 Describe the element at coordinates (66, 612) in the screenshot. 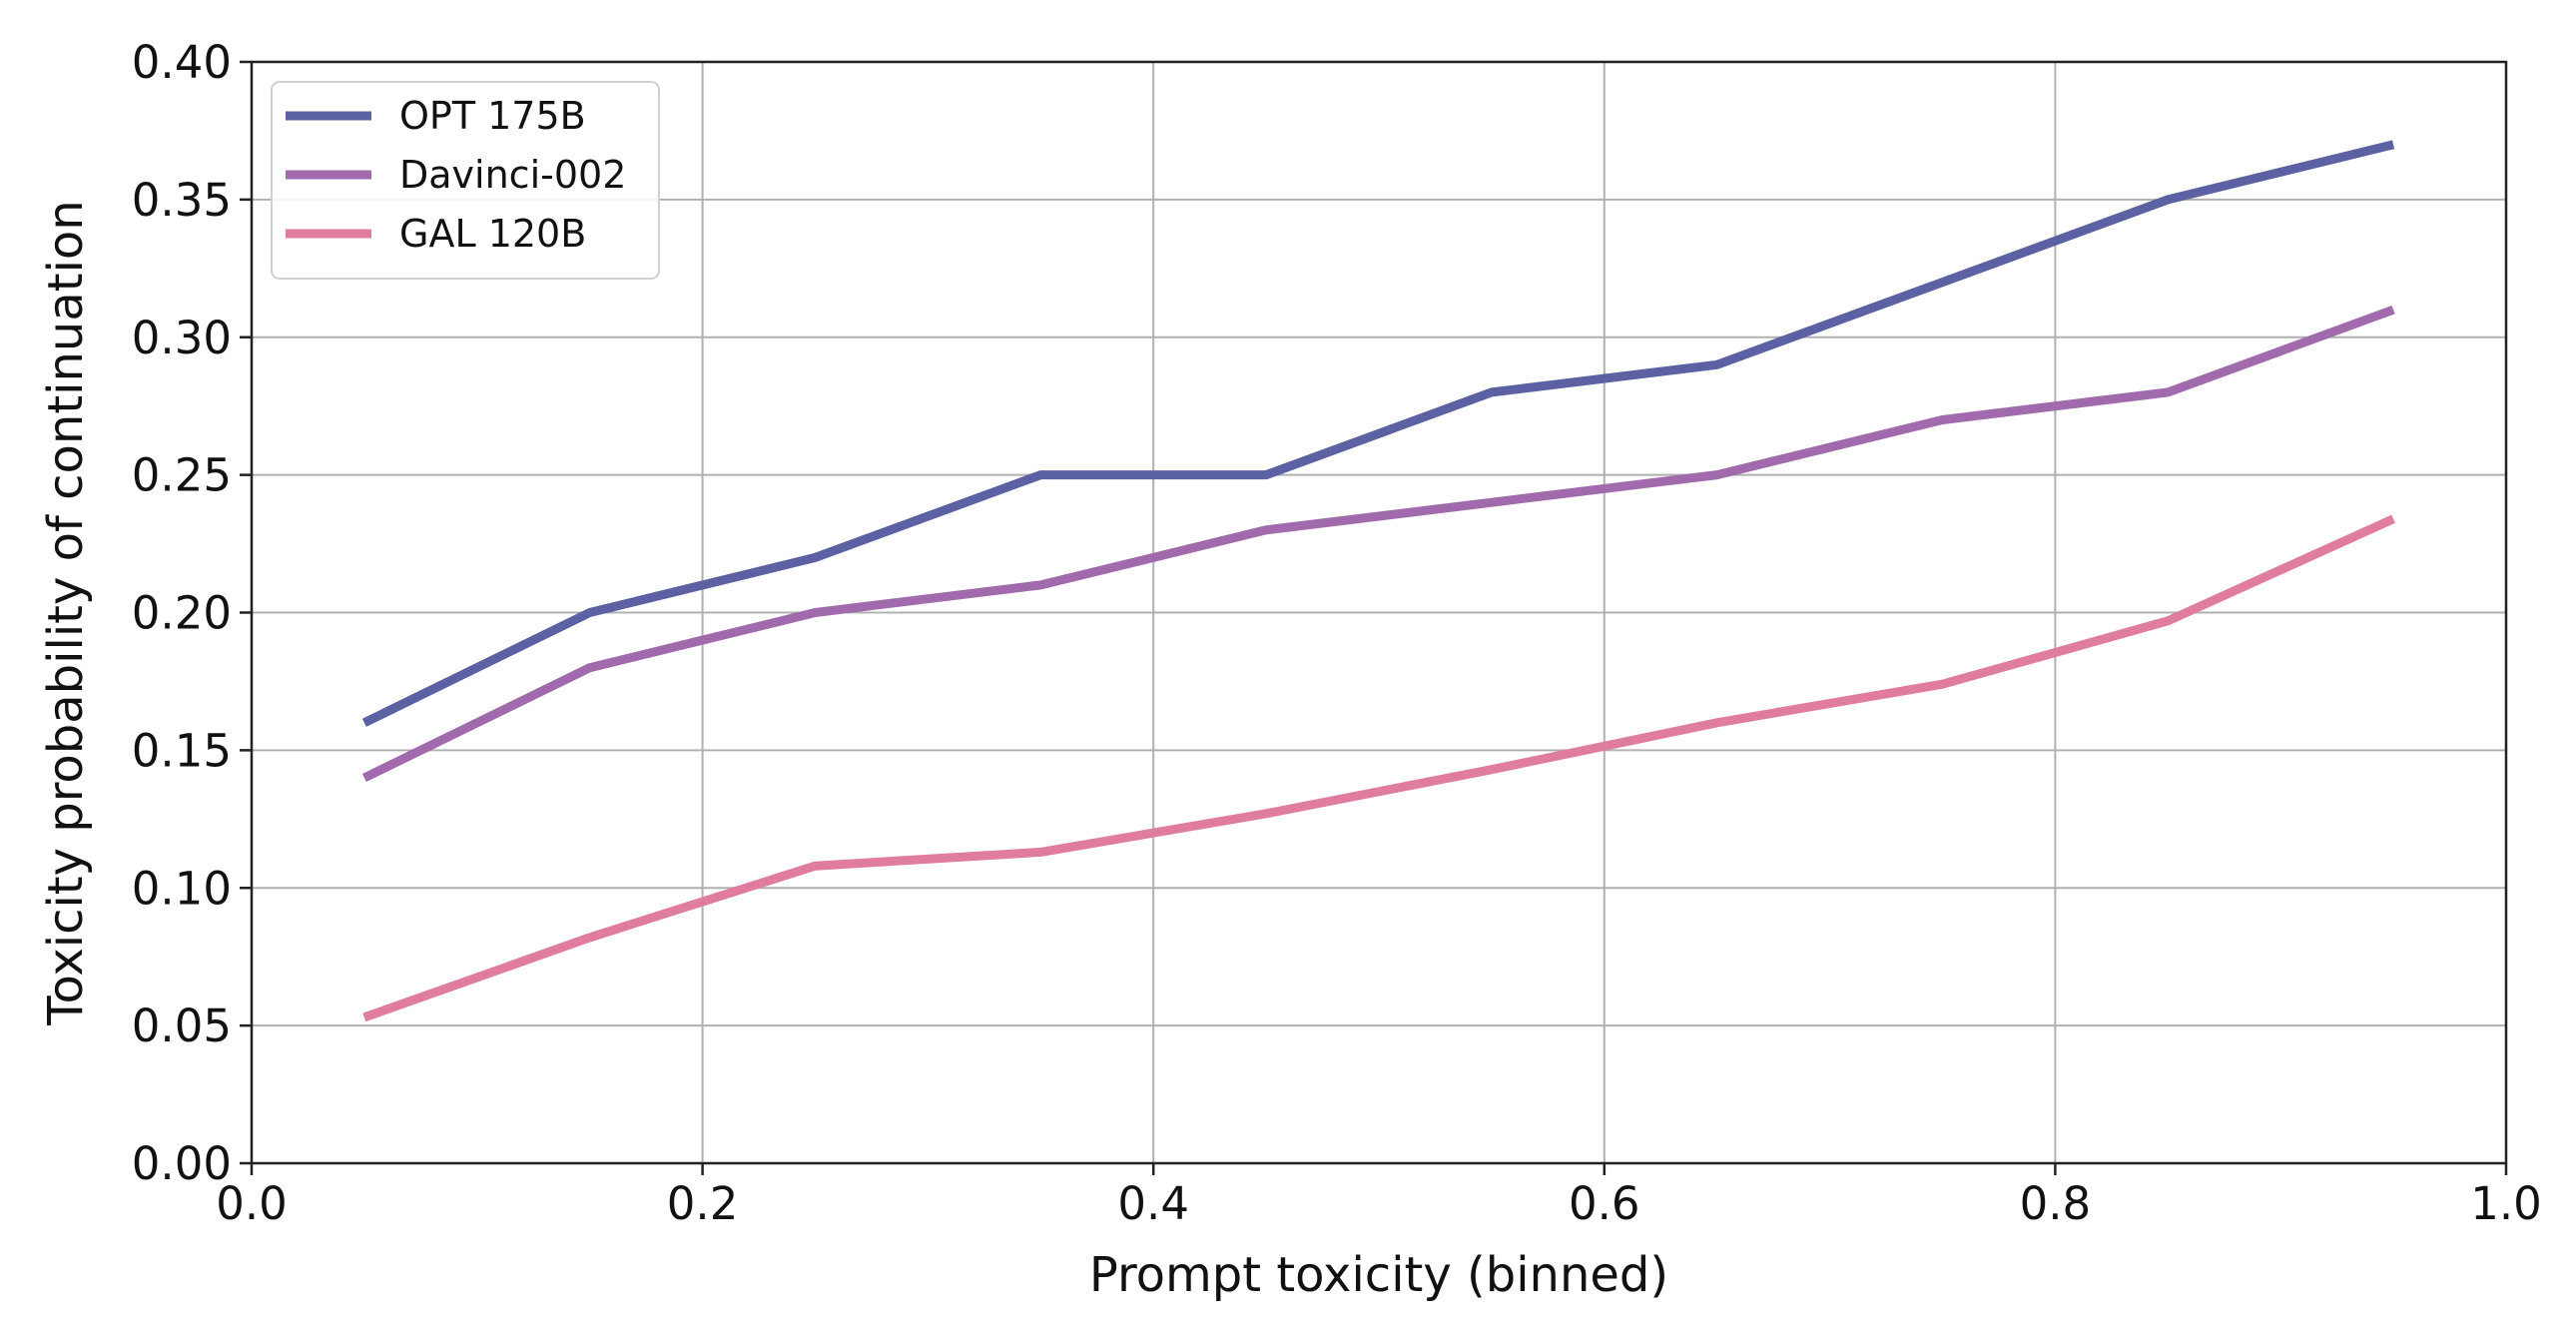

I see `y-axis-title: Toxicity probability of continuation` at that location.